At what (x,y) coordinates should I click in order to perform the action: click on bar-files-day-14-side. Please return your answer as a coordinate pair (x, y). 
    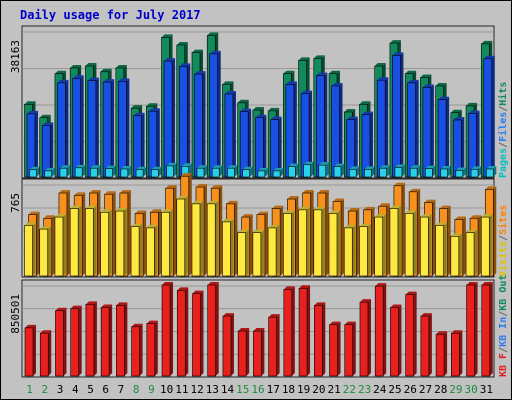
    Looking at the image, I should click on (234, 133).